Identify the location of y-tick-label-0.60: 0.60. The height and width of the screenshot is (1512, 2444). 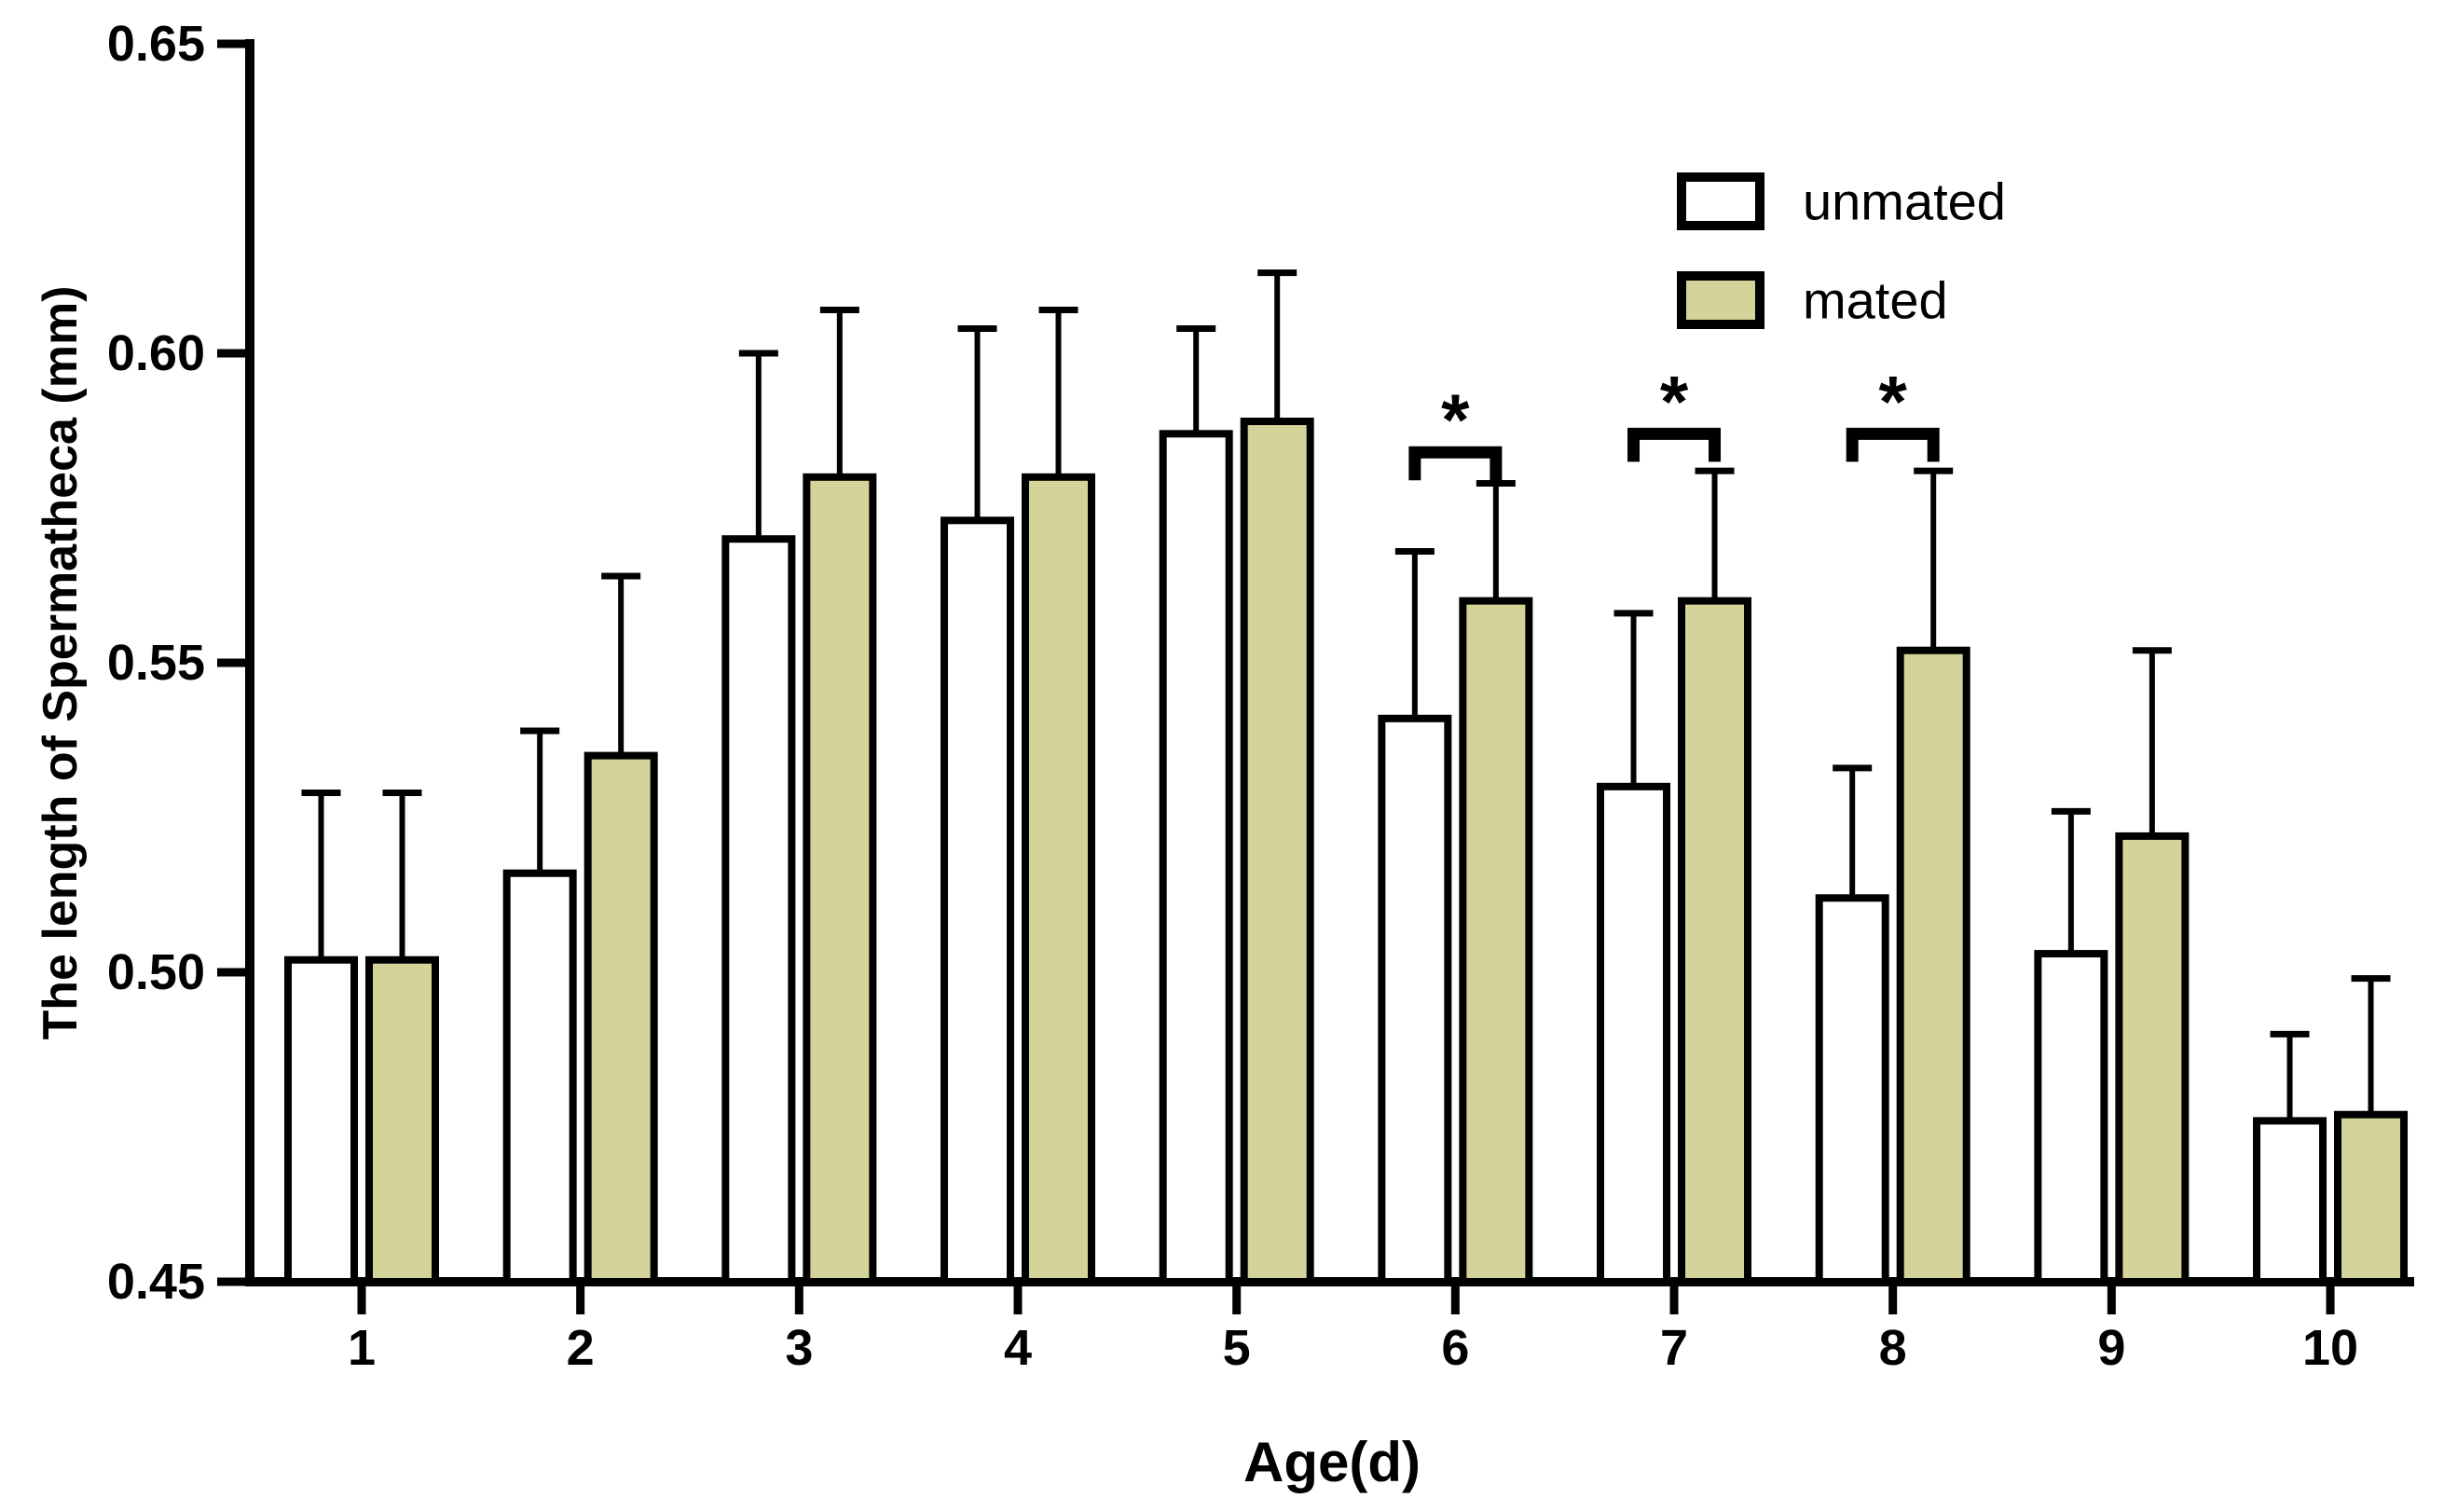
(156, 353).